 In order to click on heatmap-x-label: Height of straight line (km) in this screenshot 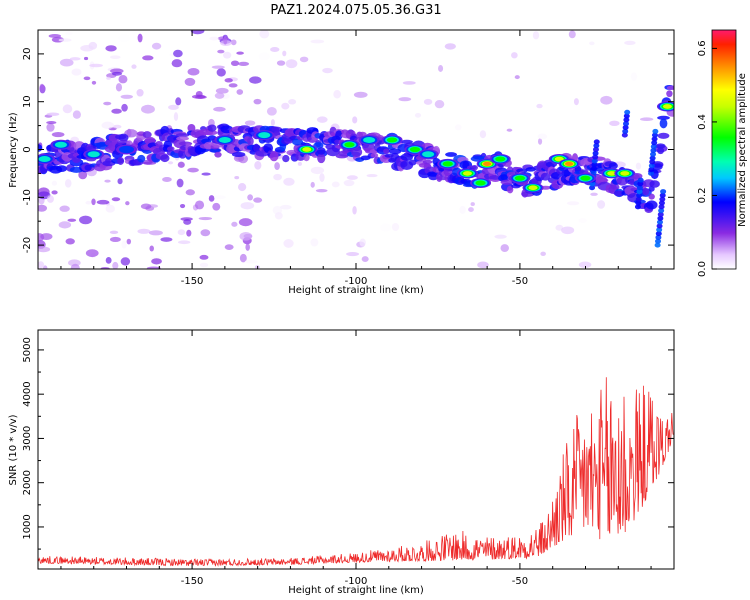, I will do `click(356, 290)`.